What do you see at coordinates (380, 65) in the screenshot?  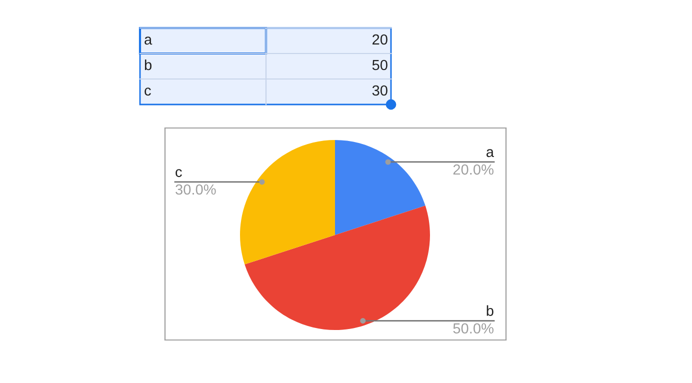 I see `text: 50` at bounding box center [380, 65].